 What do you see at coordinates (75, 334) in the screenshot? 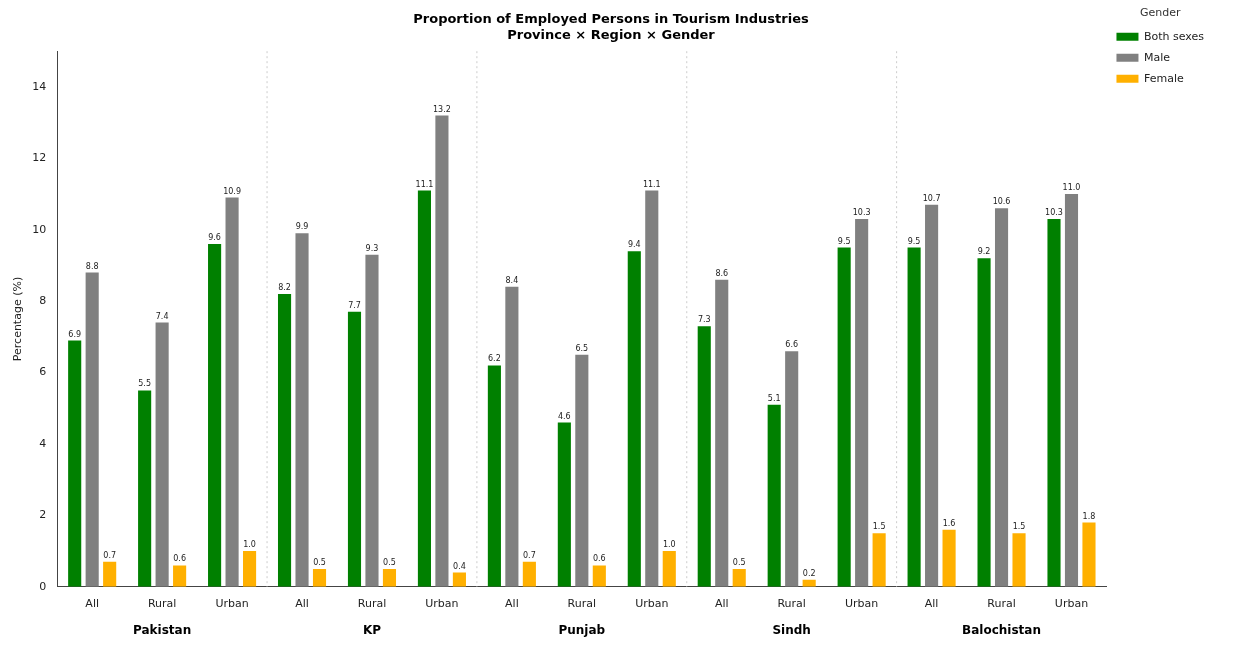
I see `data-label: 6.9` at bounding box center [75, 334].